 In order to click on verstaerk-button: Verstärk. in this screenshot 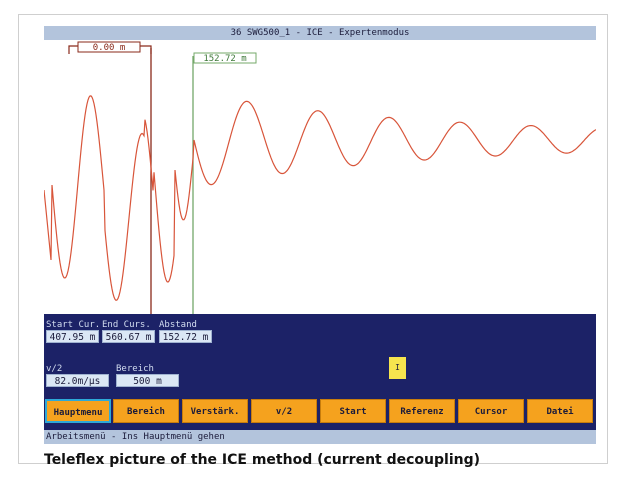, I will do `click(215, 411)`.